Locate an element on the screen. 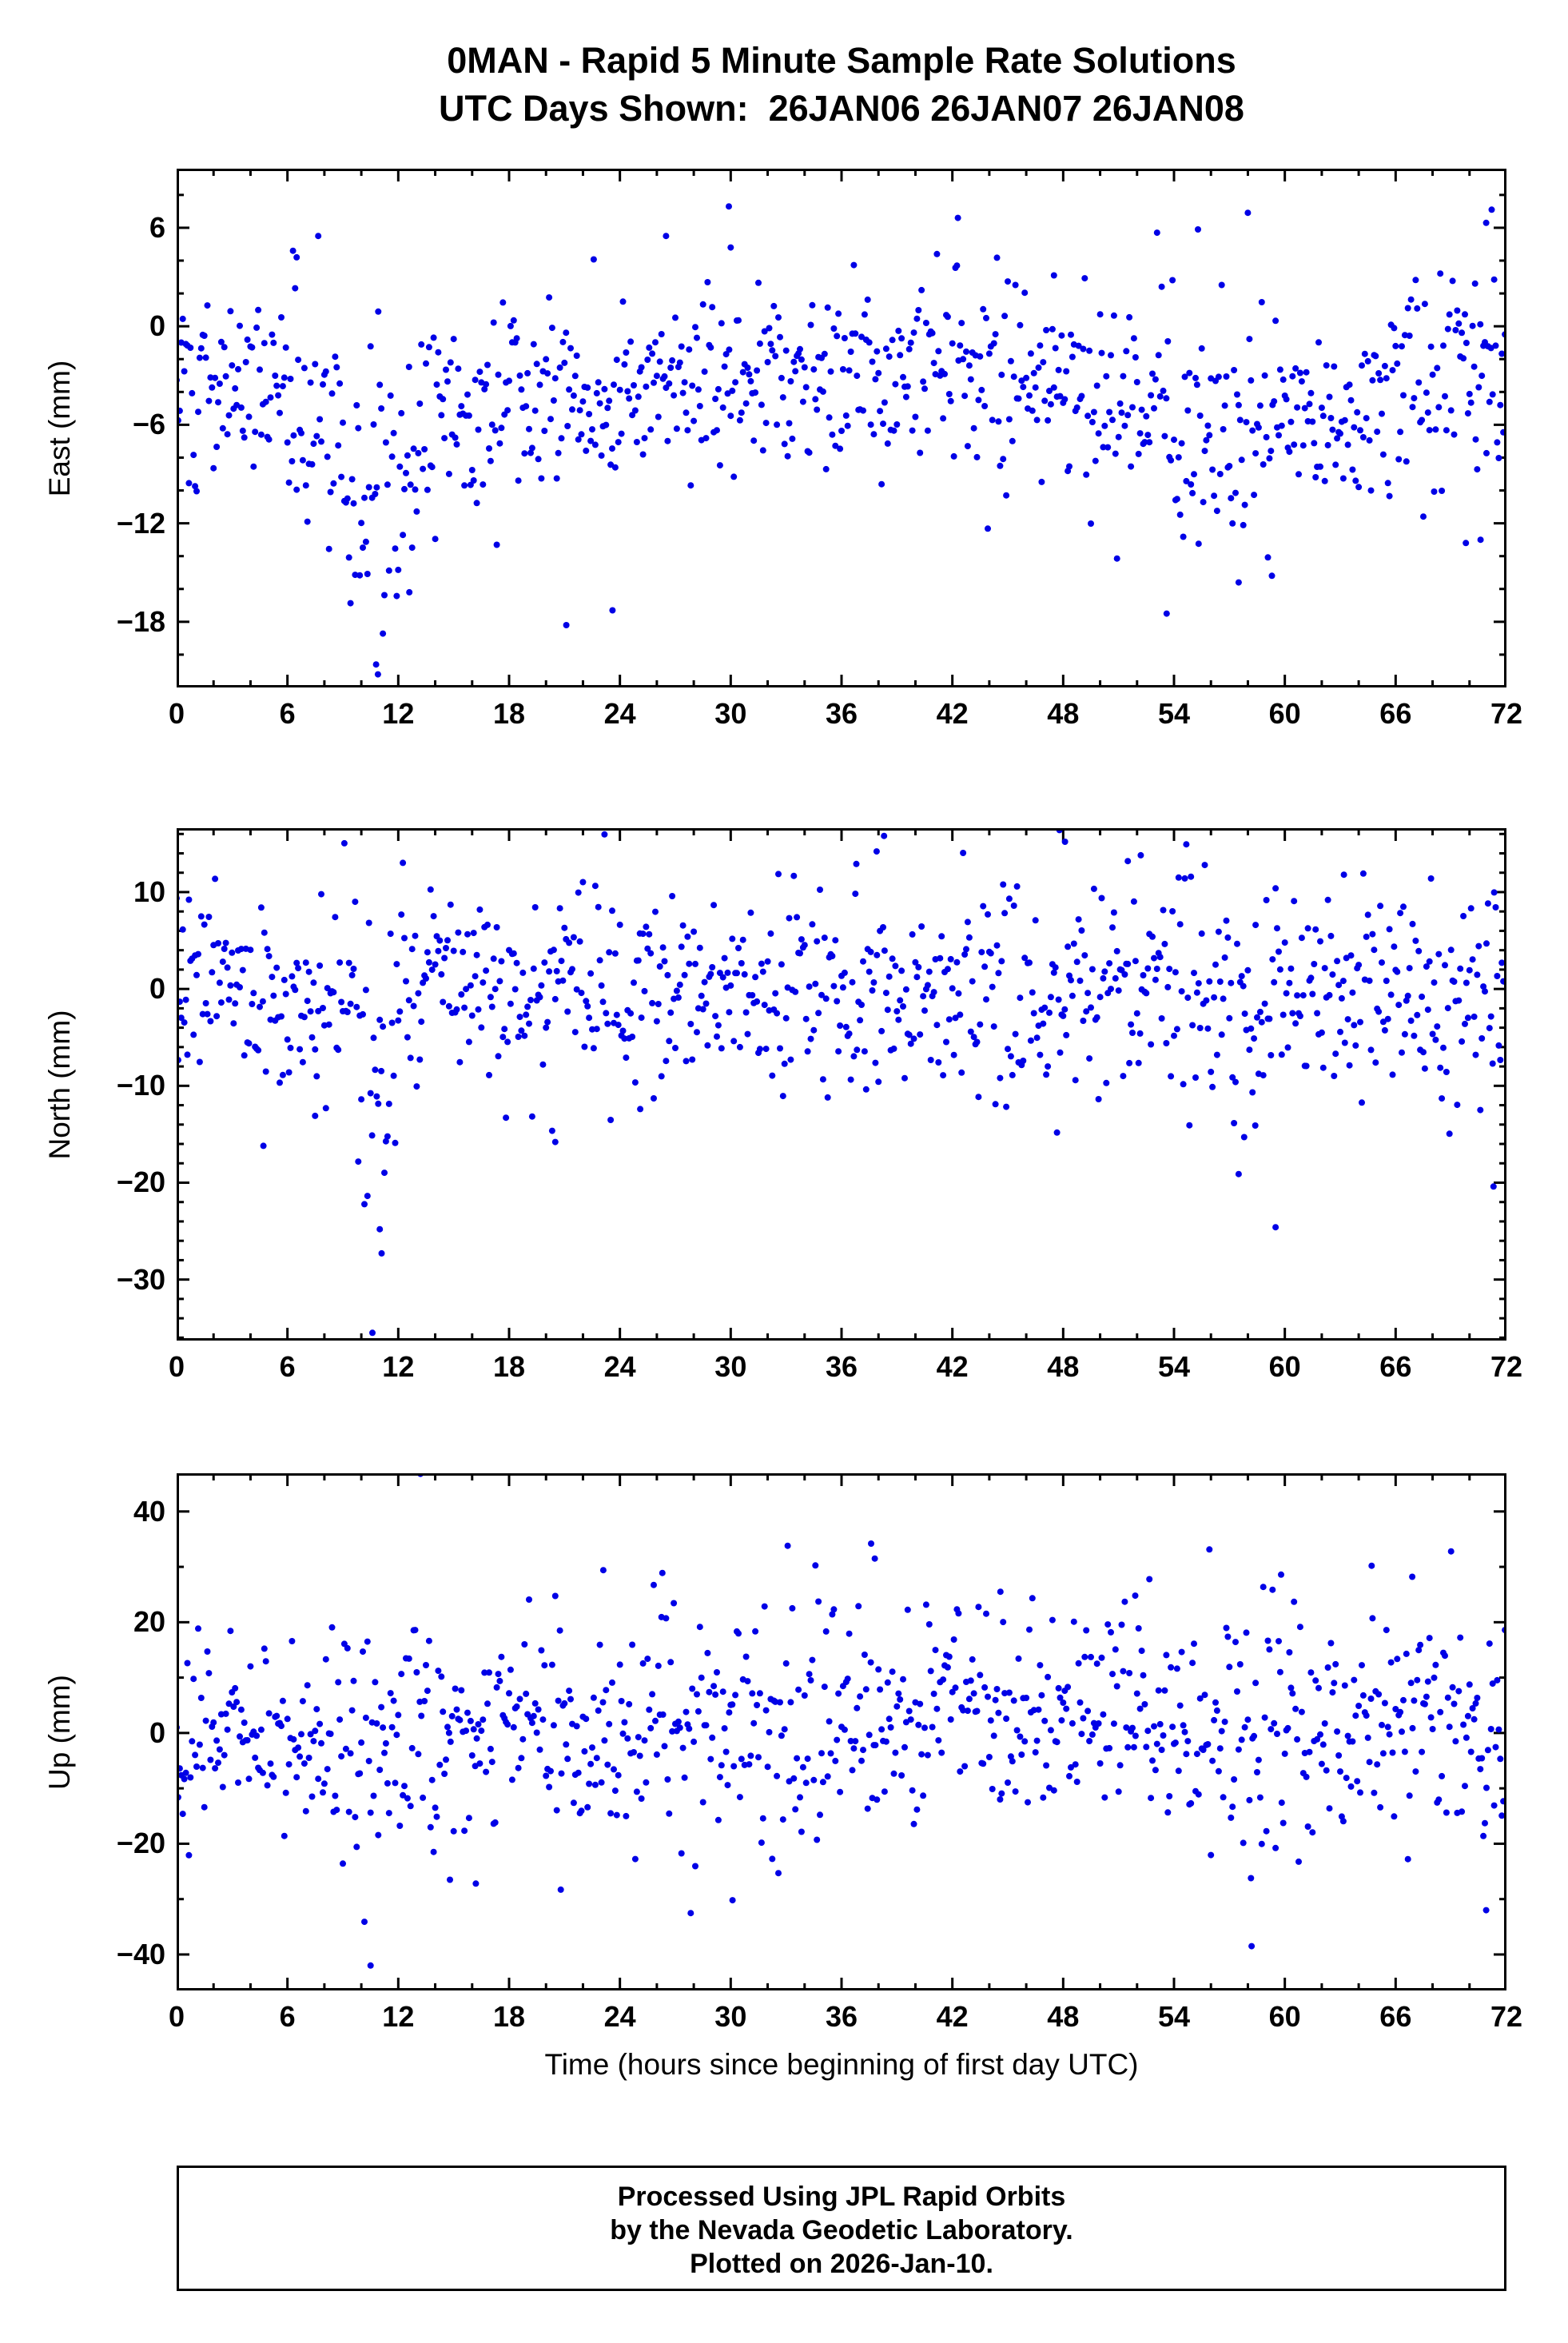  footer-line3: Plotted on 2026-Jan-10. is located at coordinates (841, 2264).